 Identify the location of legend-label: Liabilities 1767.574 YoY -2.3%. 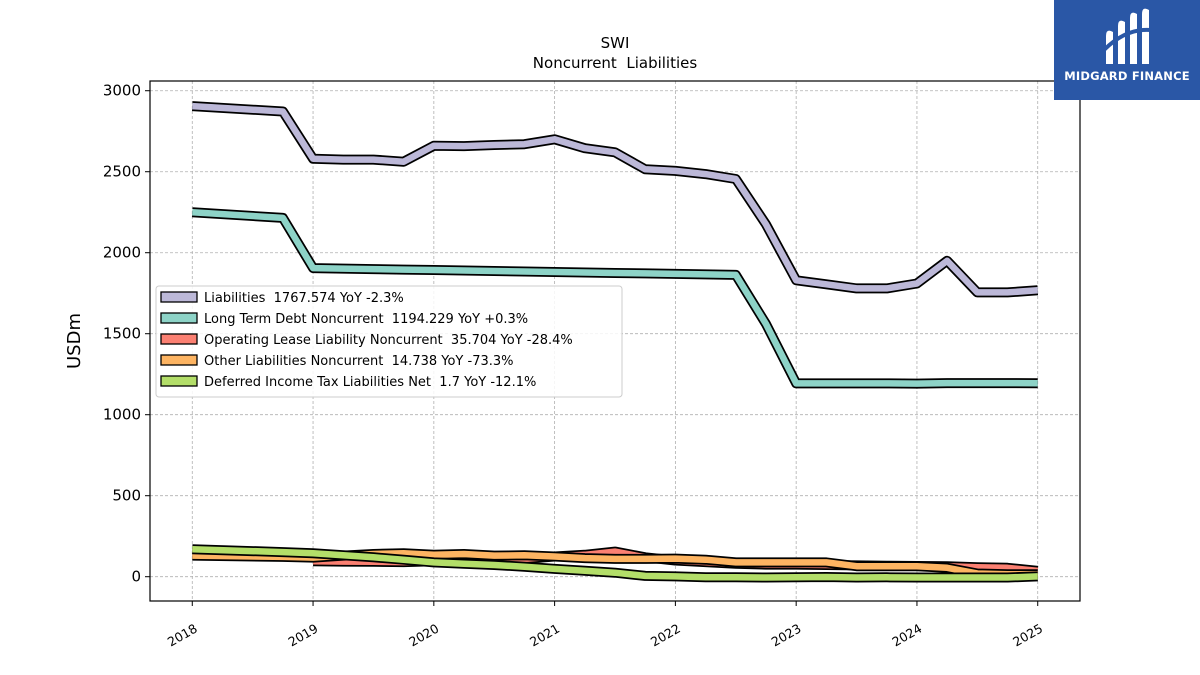
(304, 298).